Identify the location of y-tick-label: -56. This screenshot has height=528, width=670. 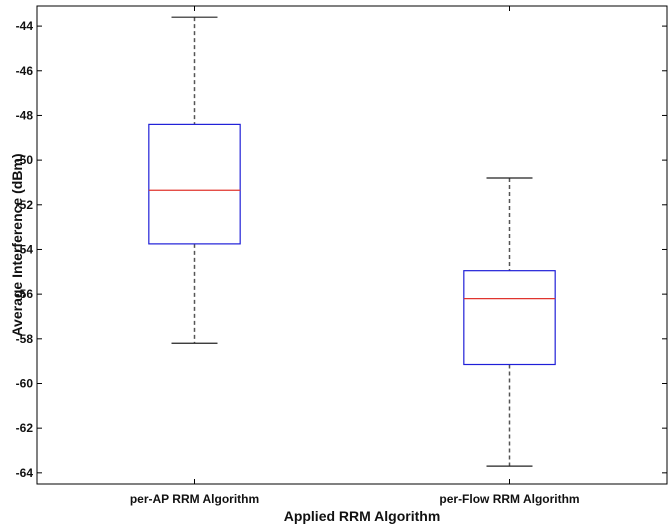
(25, 294).